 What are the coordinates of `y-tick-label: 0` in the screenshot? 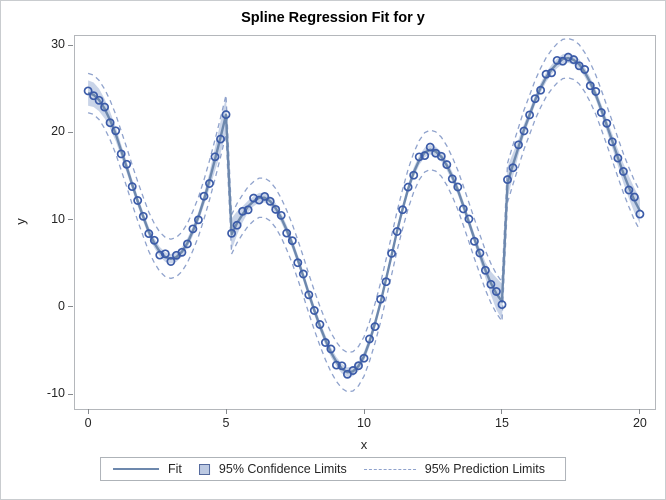 It's located at (61, 305).